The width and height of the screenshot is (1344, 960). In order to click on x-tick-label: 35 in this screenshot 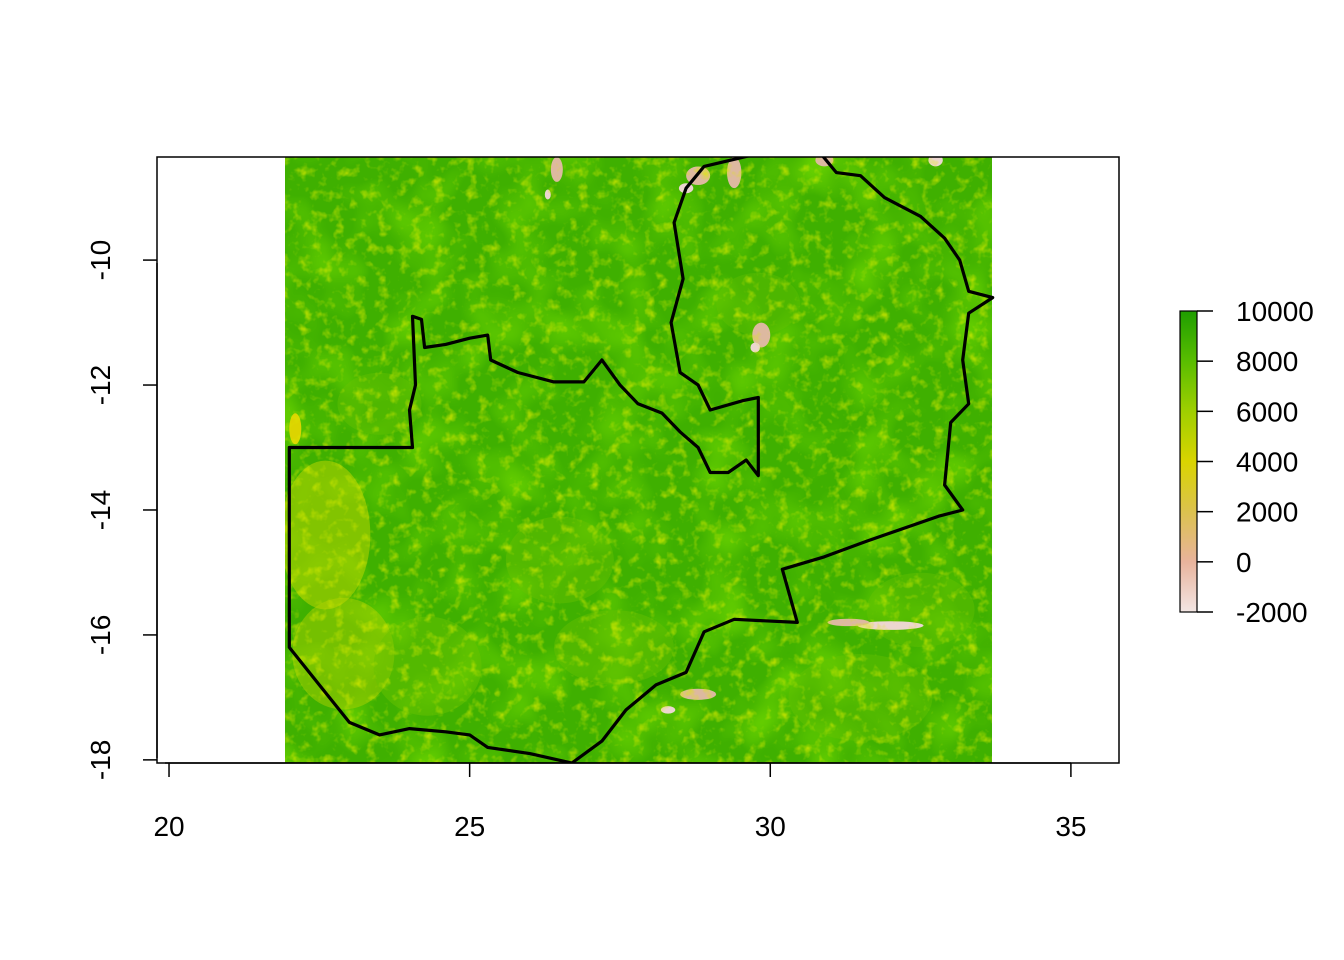, I will do `click(1070, 826)`.